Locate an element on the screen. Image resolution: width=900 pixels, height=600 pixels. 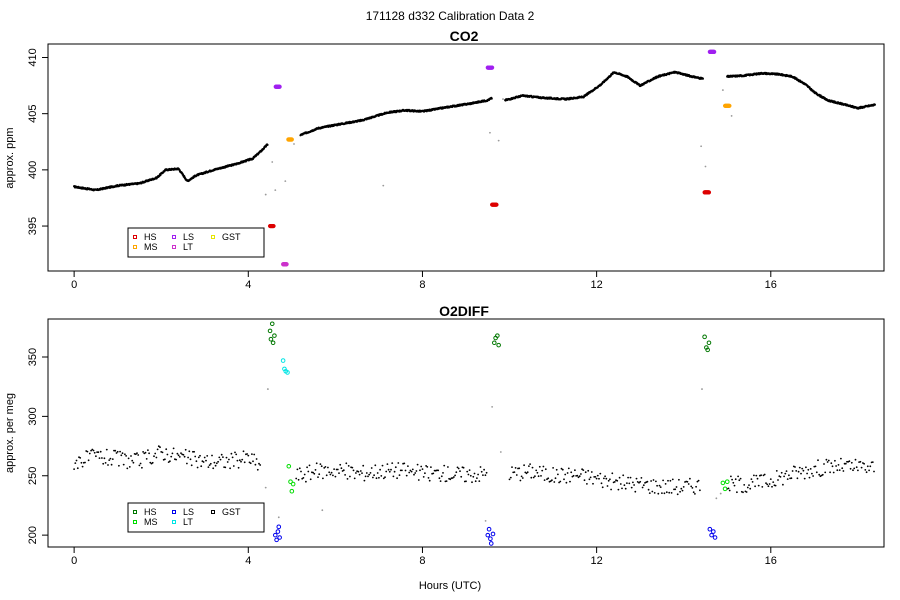
co2-legend-swatch is located at coordinates (135, 237).